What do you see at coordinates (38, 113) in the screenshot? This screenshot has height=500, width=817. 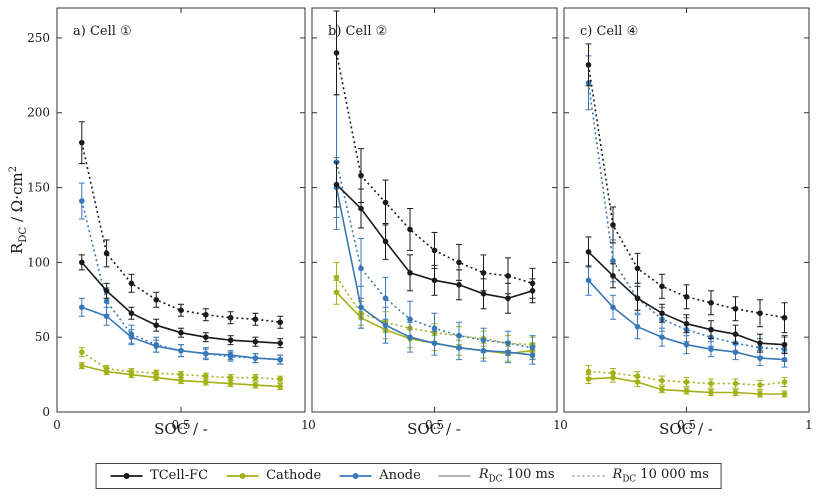 I see `y-tick-label: 200` at bounding box center [38, 113].